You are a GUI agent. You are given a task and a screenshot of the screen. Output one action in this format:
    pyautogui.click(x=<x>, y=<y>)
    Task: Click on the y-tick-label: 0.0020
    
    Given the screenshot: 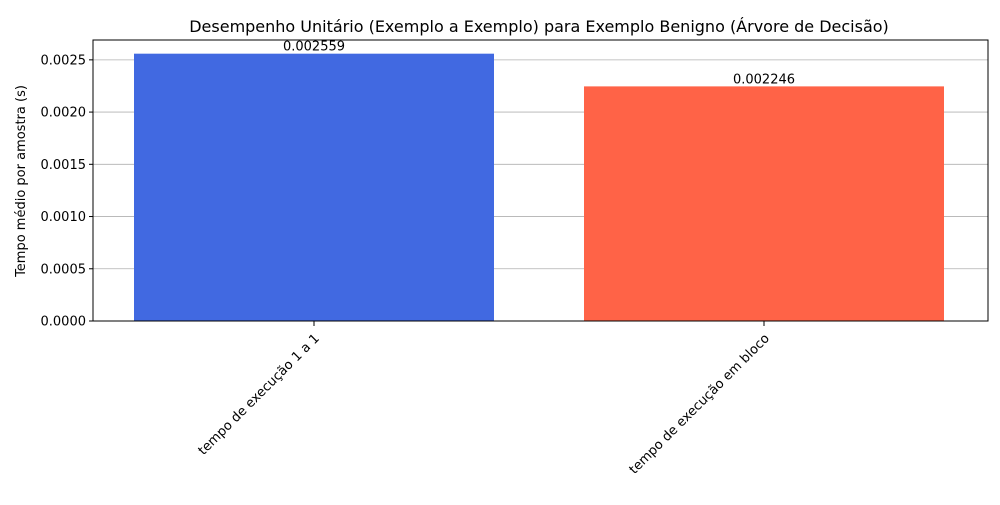 What is the action you would take?
    pyautogui.click(x=64, y=113)
    